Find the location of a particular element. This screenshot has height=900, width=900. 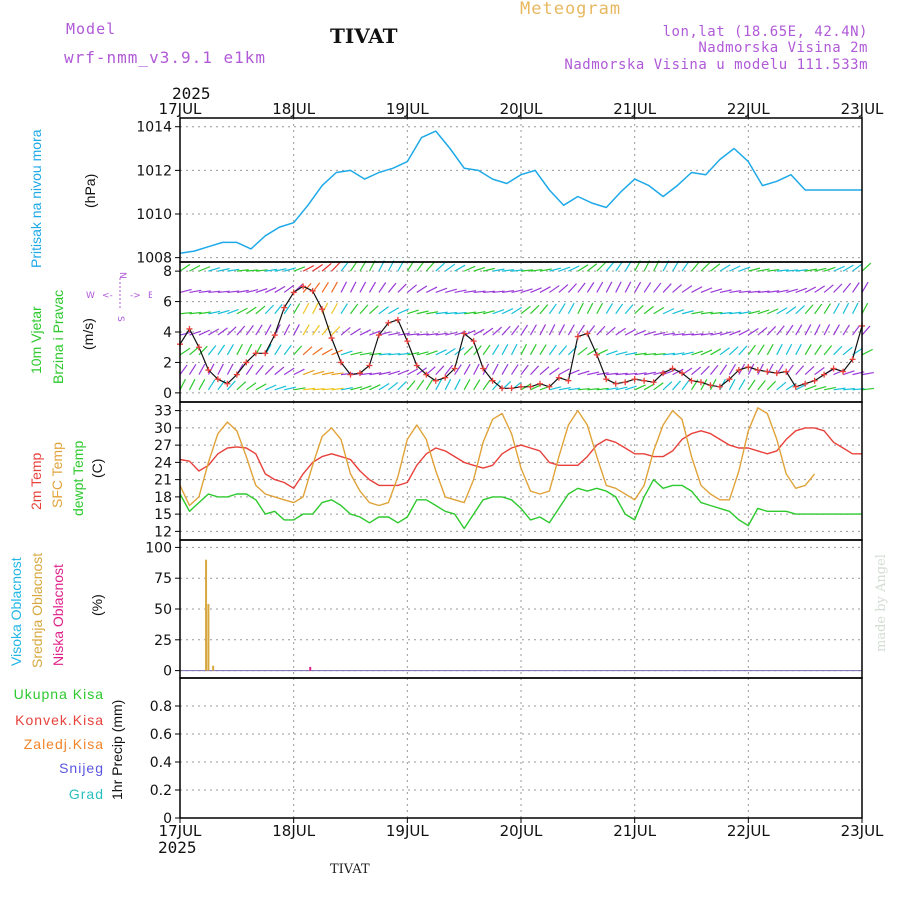

precip-legend-hail: Grad is located at coordinates (86, 794).